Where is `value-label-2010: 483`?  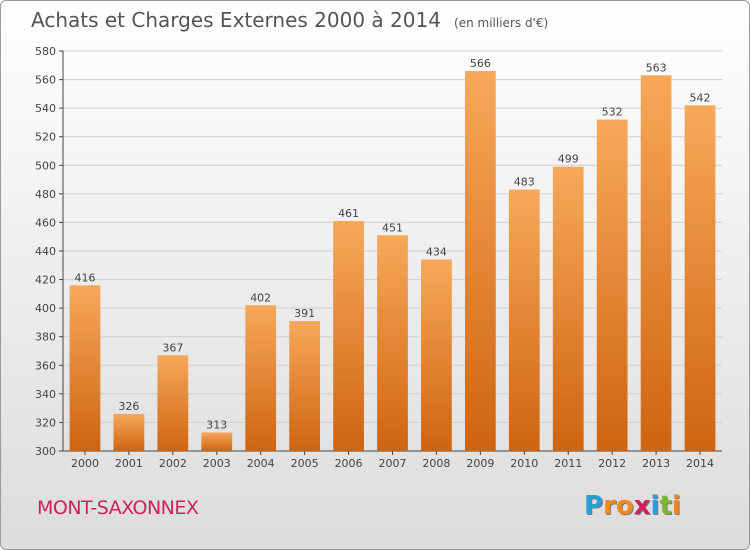 value-label-2010: 483 is located at coordinates (524, 182).